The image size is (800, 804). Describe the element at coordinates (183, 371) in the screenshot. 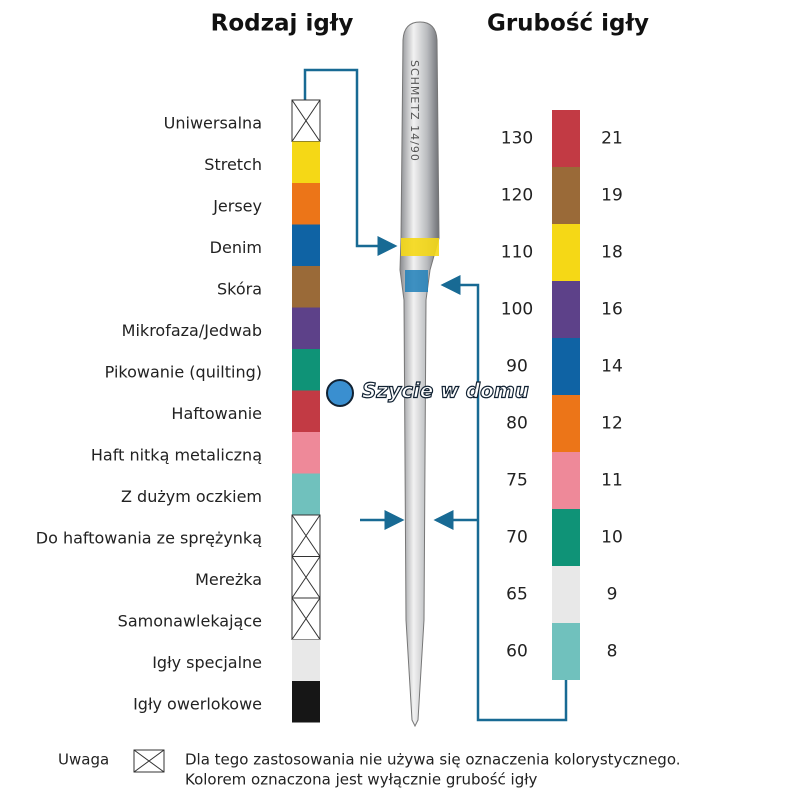

I see `type-label: Pikowanie (quilting)` at that location.